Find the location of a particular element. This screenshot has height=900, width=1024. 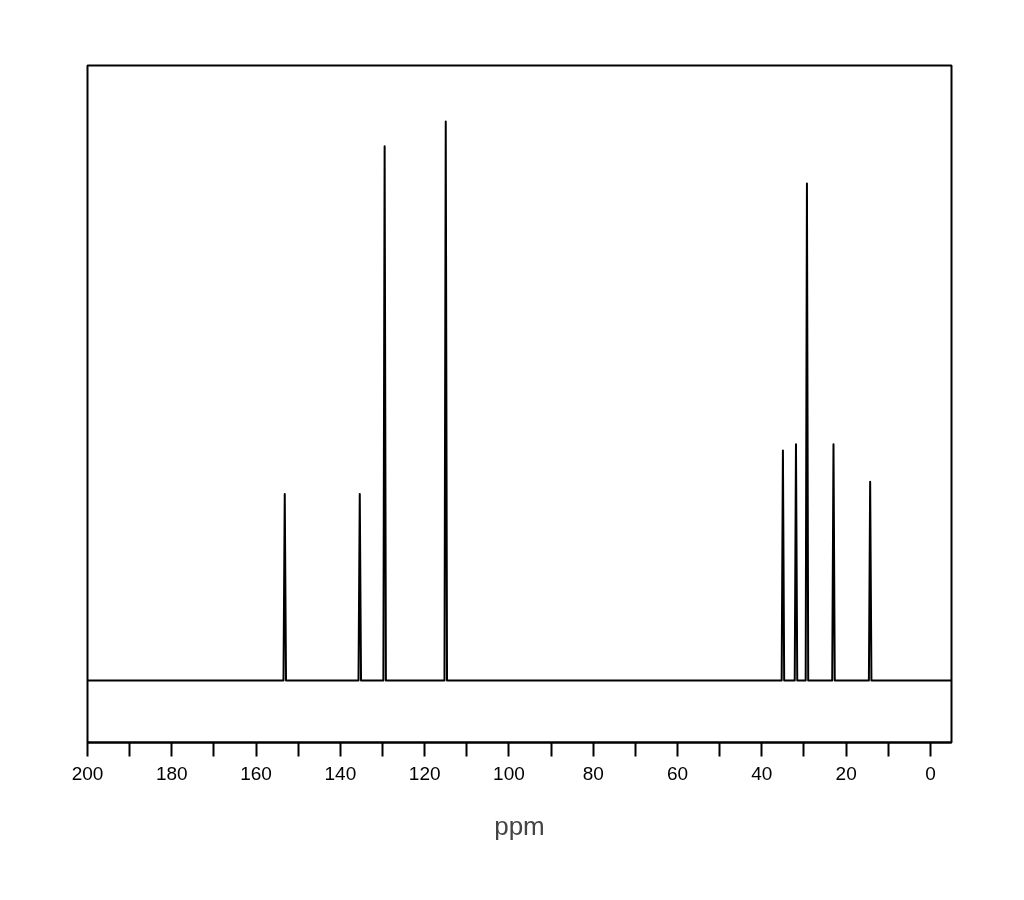

x-tick-label: 40 is located at coordinates (762, 773).